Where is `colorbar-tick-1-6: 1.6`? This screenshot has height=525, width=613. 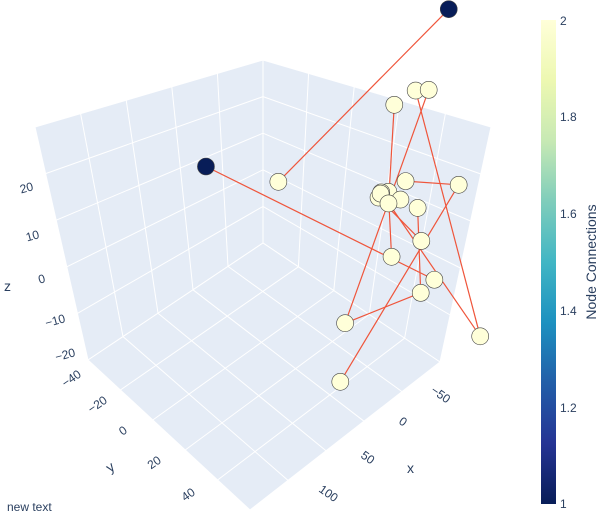 colorbar-tick-1-6: 1.6 is located at coordinates (568, 214).